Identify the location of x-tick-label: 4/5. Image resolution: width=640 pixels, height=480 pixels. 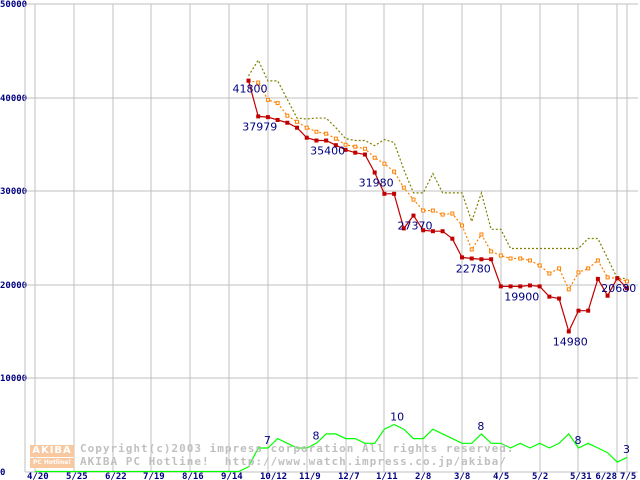
(501, 476).